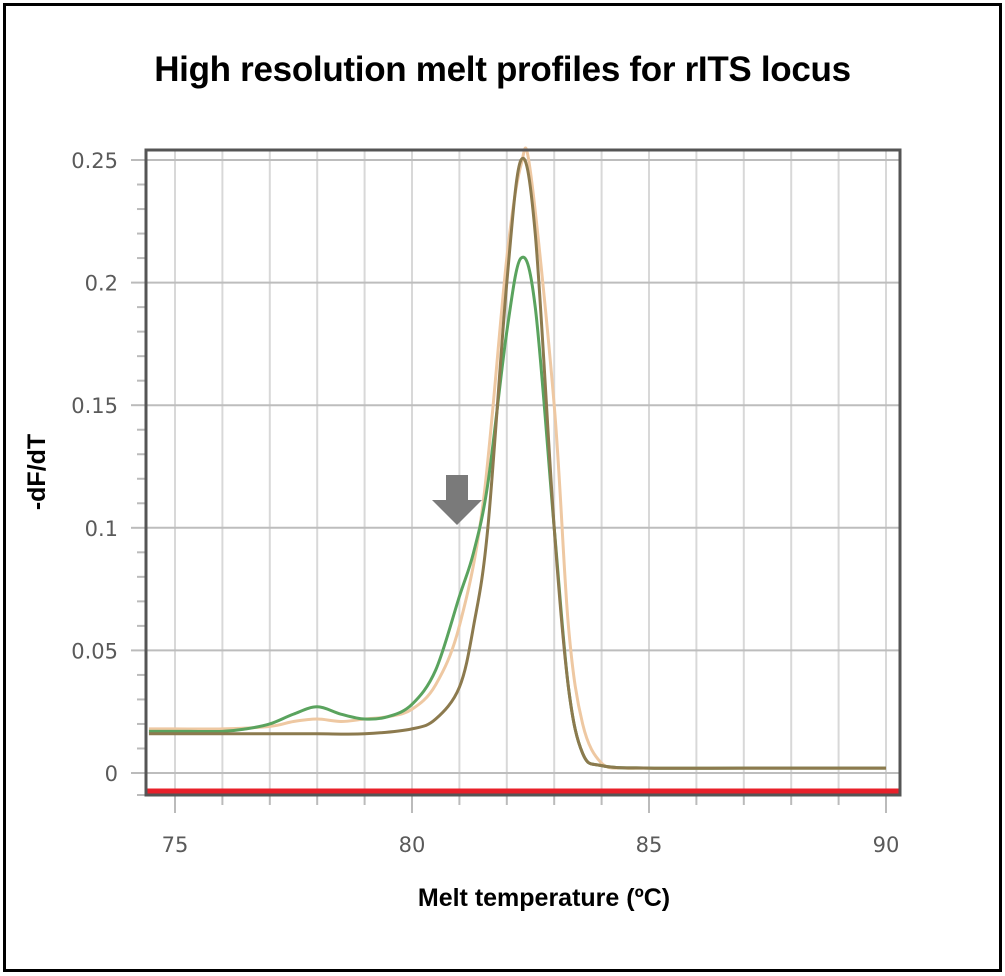 Image resolution: width=1005 pixels, height=976 pixels. I want to click on y-tick-label: 0.1, so click(101, 529).